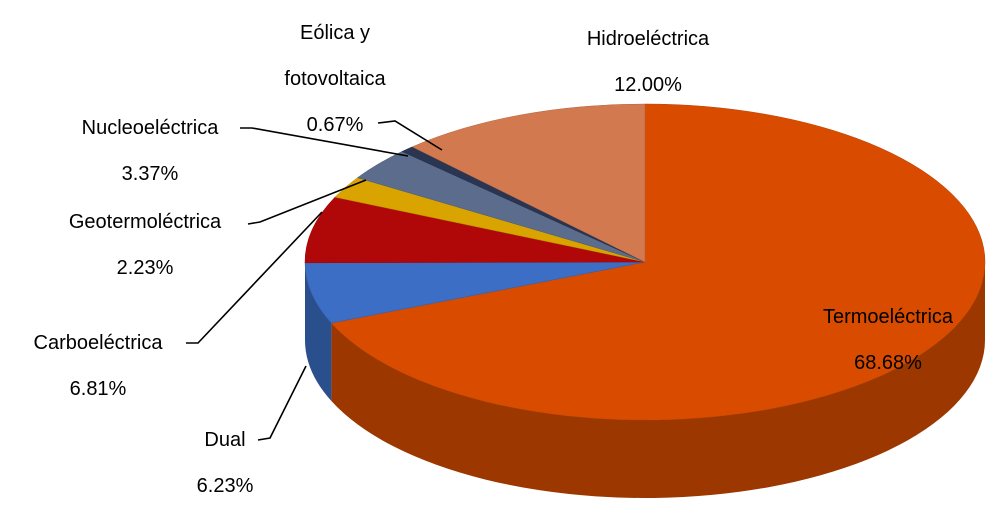  What do you see at coordinates (648, 39) in the screenshot?
I see `category-name: Hidroeléctrica` at bounding box center [648, 39].